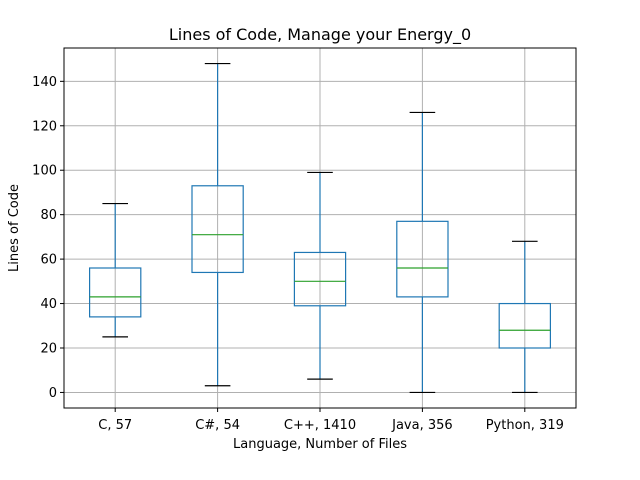  Describe the element at coordinates (48, 215) in the screenshot. I see `y-tick-label: 80` at that location.